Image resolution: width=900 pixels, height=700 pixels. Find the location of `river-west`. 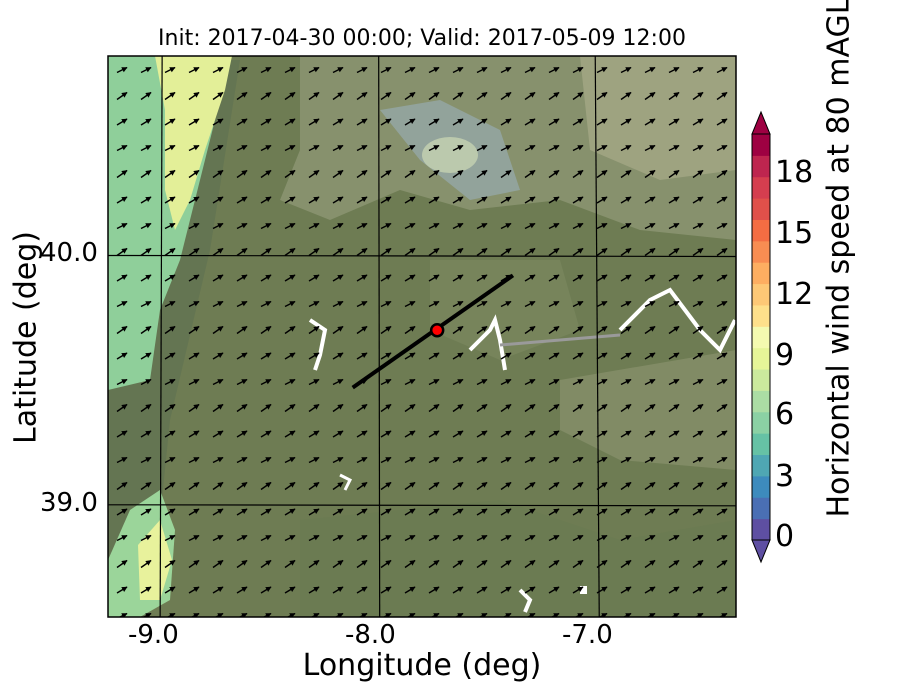

river-west is located at coordinates (318, 344).